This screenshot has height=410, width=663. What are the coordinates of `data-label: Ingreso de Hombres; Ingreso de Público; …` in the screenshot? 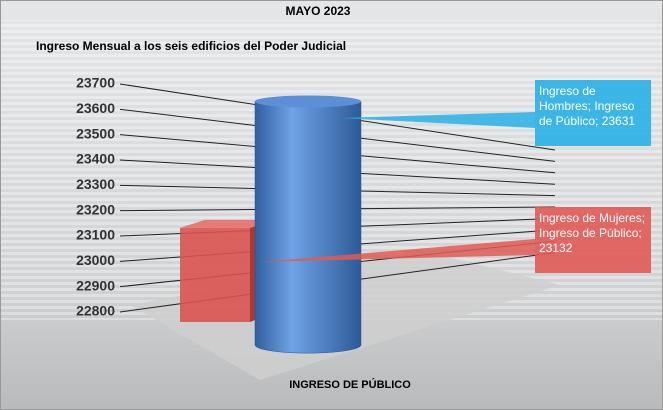 It's located at (587, 106).